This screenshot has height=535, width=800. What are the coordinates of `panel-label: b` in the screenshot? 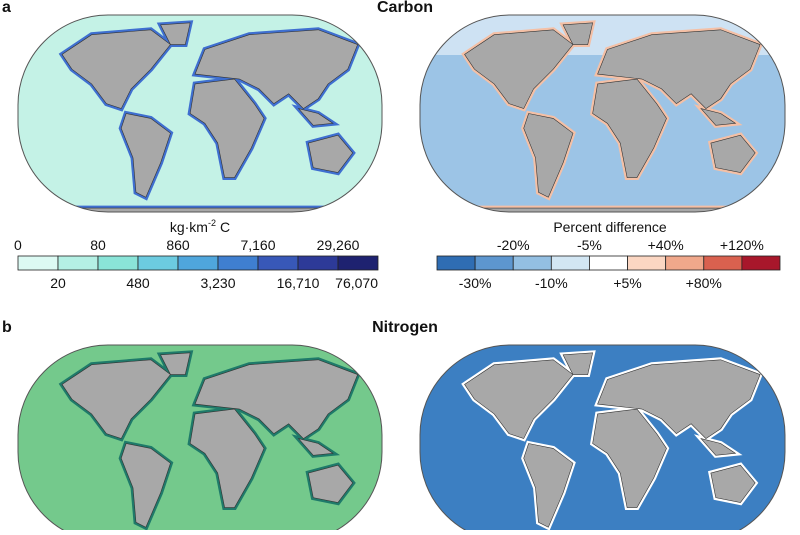 It's located at (7, 327).